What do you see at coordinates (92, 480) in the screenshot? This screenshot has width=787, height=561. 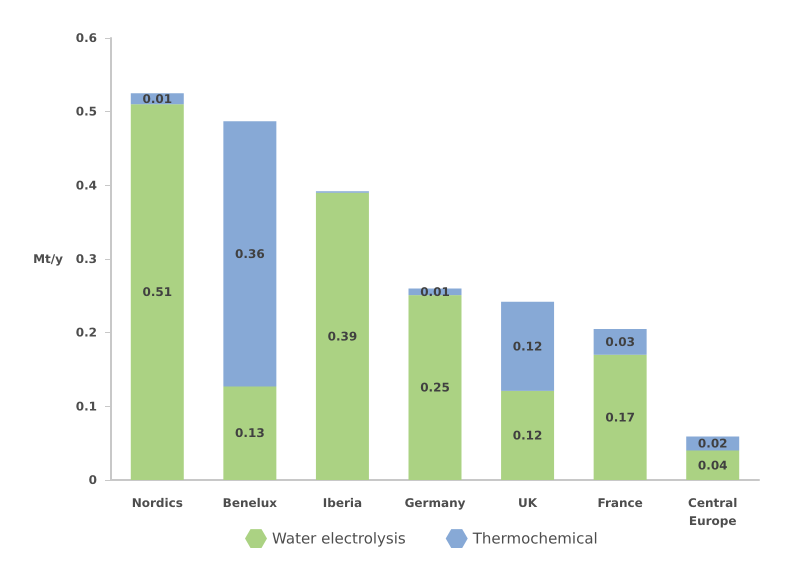 I see `y-tick-label: 0` at bounding box center [92, 480].